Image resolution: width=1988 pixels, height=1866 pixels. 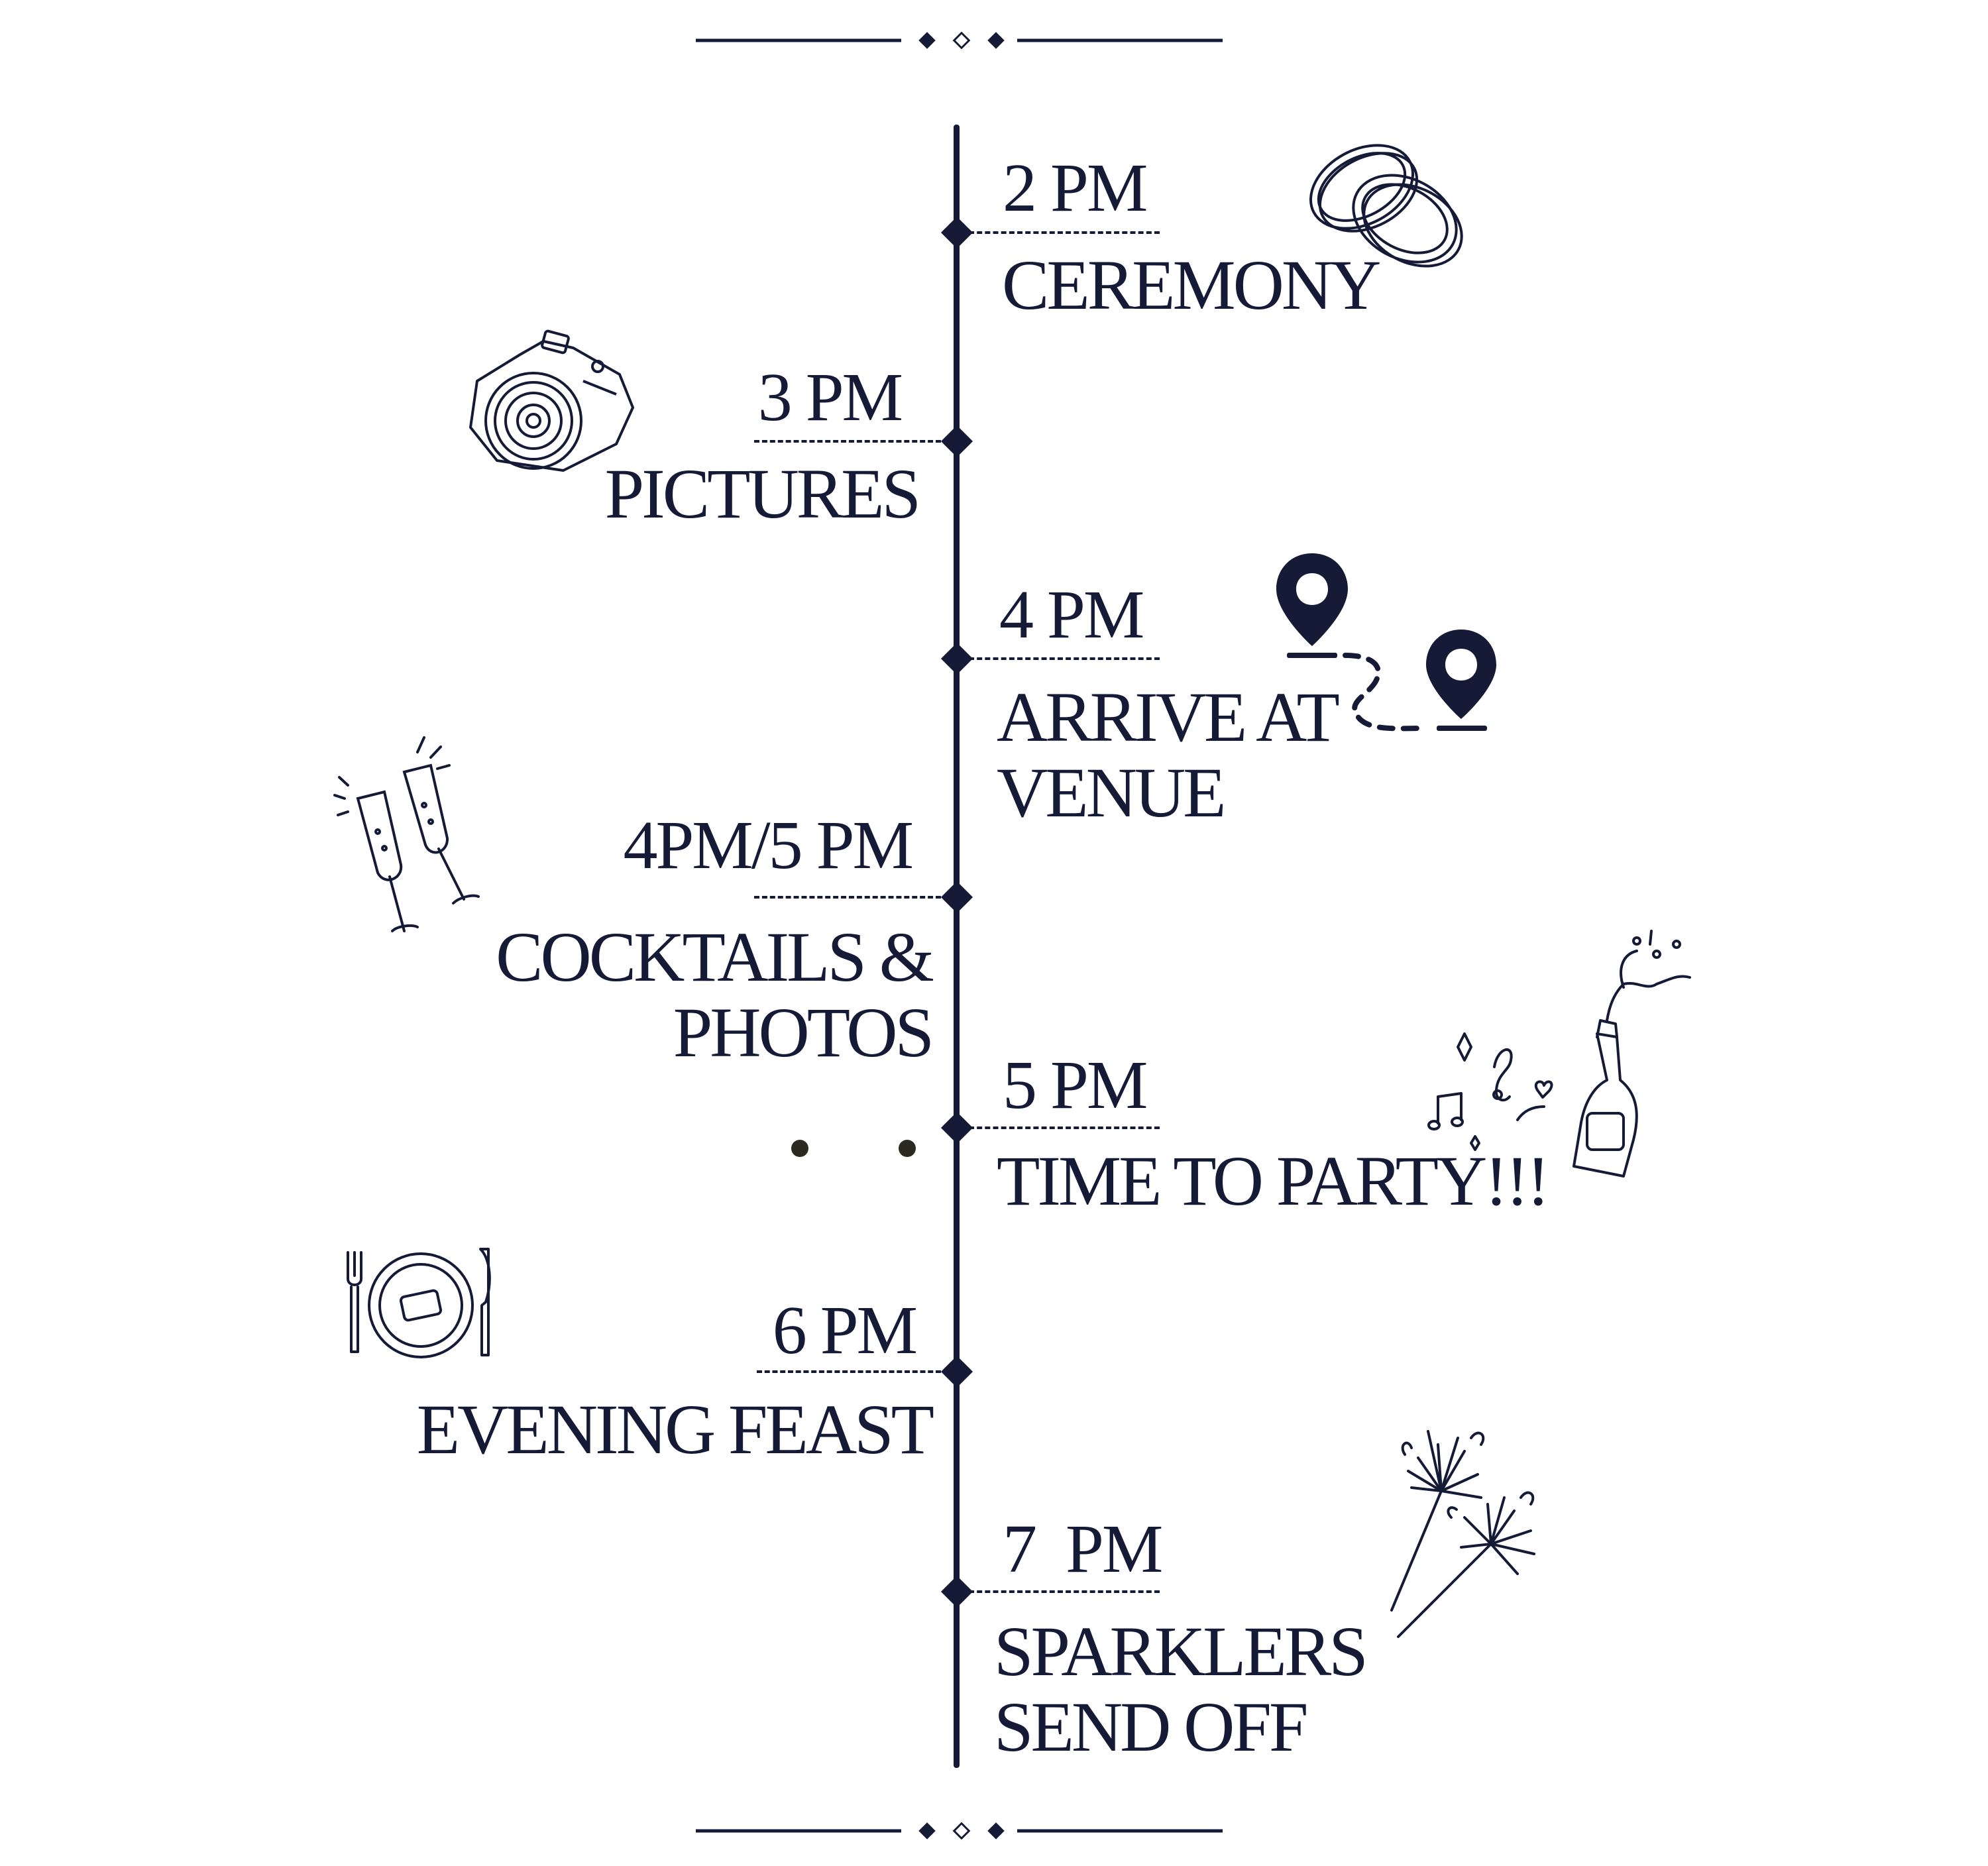 I want to click on champagne-bottle-music-icon, so click(x=1559, y=1054).